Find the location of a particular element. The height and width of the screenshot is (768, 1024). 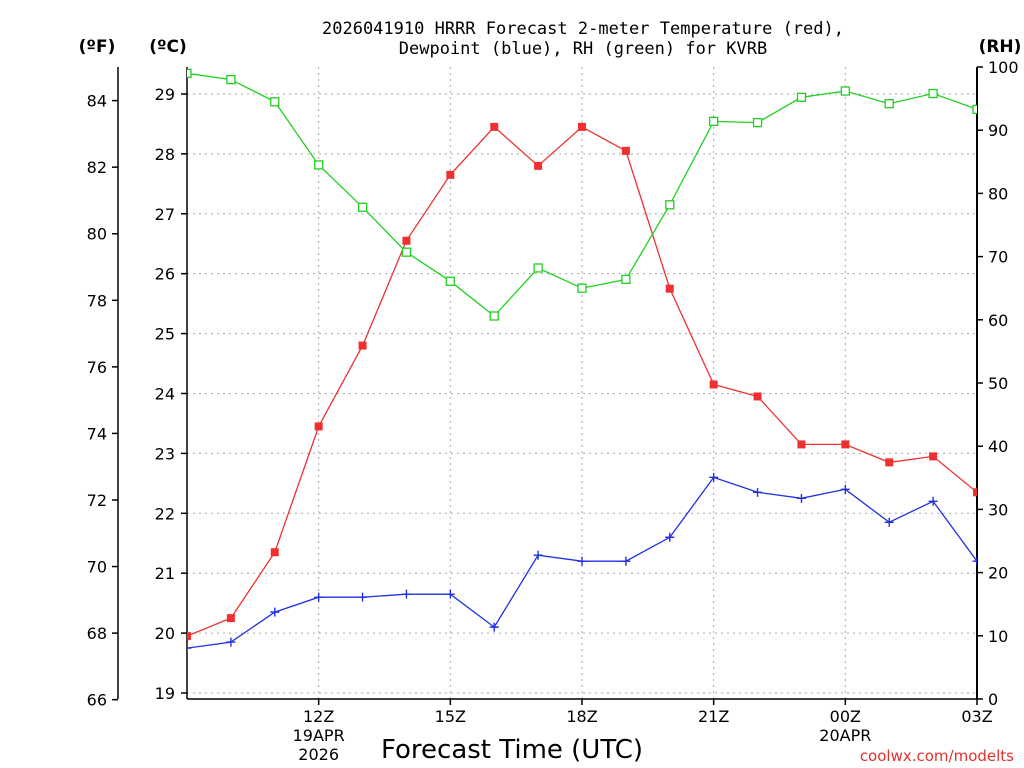

fahrenheit-tick-label: 74 is located at coordinates (97, 433).